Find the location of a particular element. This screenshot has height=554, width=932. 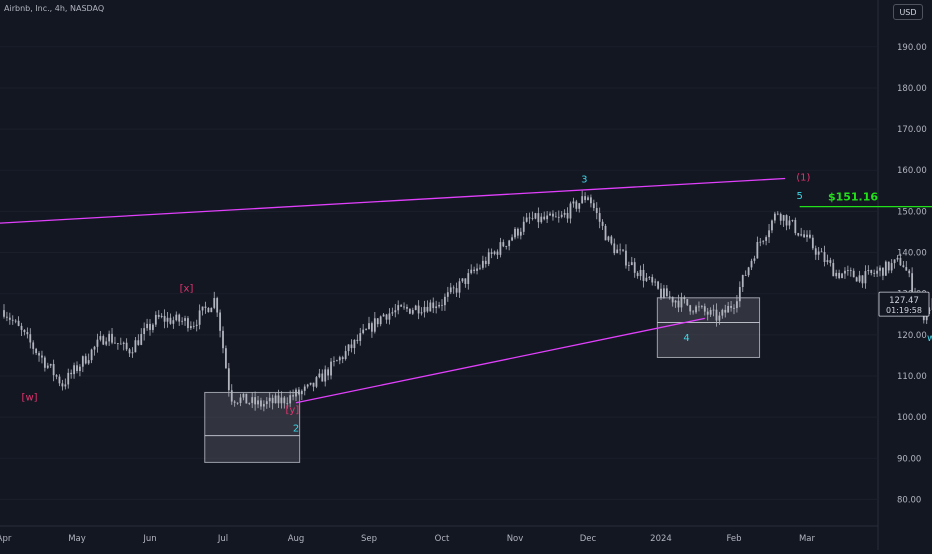

y-tick-label: 160.00 is located at coordinates (912, 171).